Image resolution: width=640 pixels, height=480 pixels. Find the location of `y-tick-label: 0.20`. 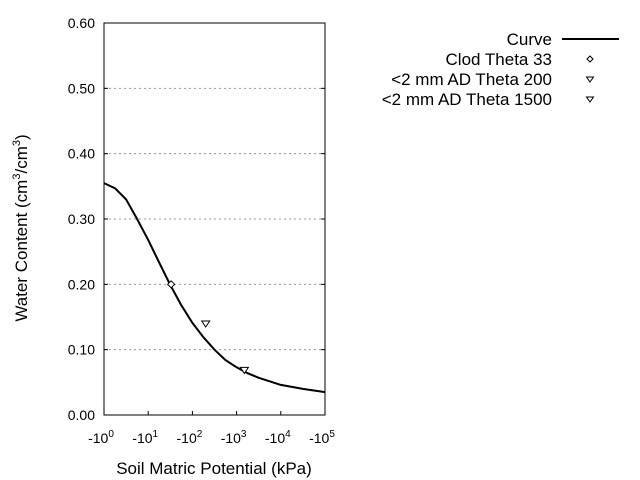

y-tick-label: 0.20 is located at coordinates (81, 284).